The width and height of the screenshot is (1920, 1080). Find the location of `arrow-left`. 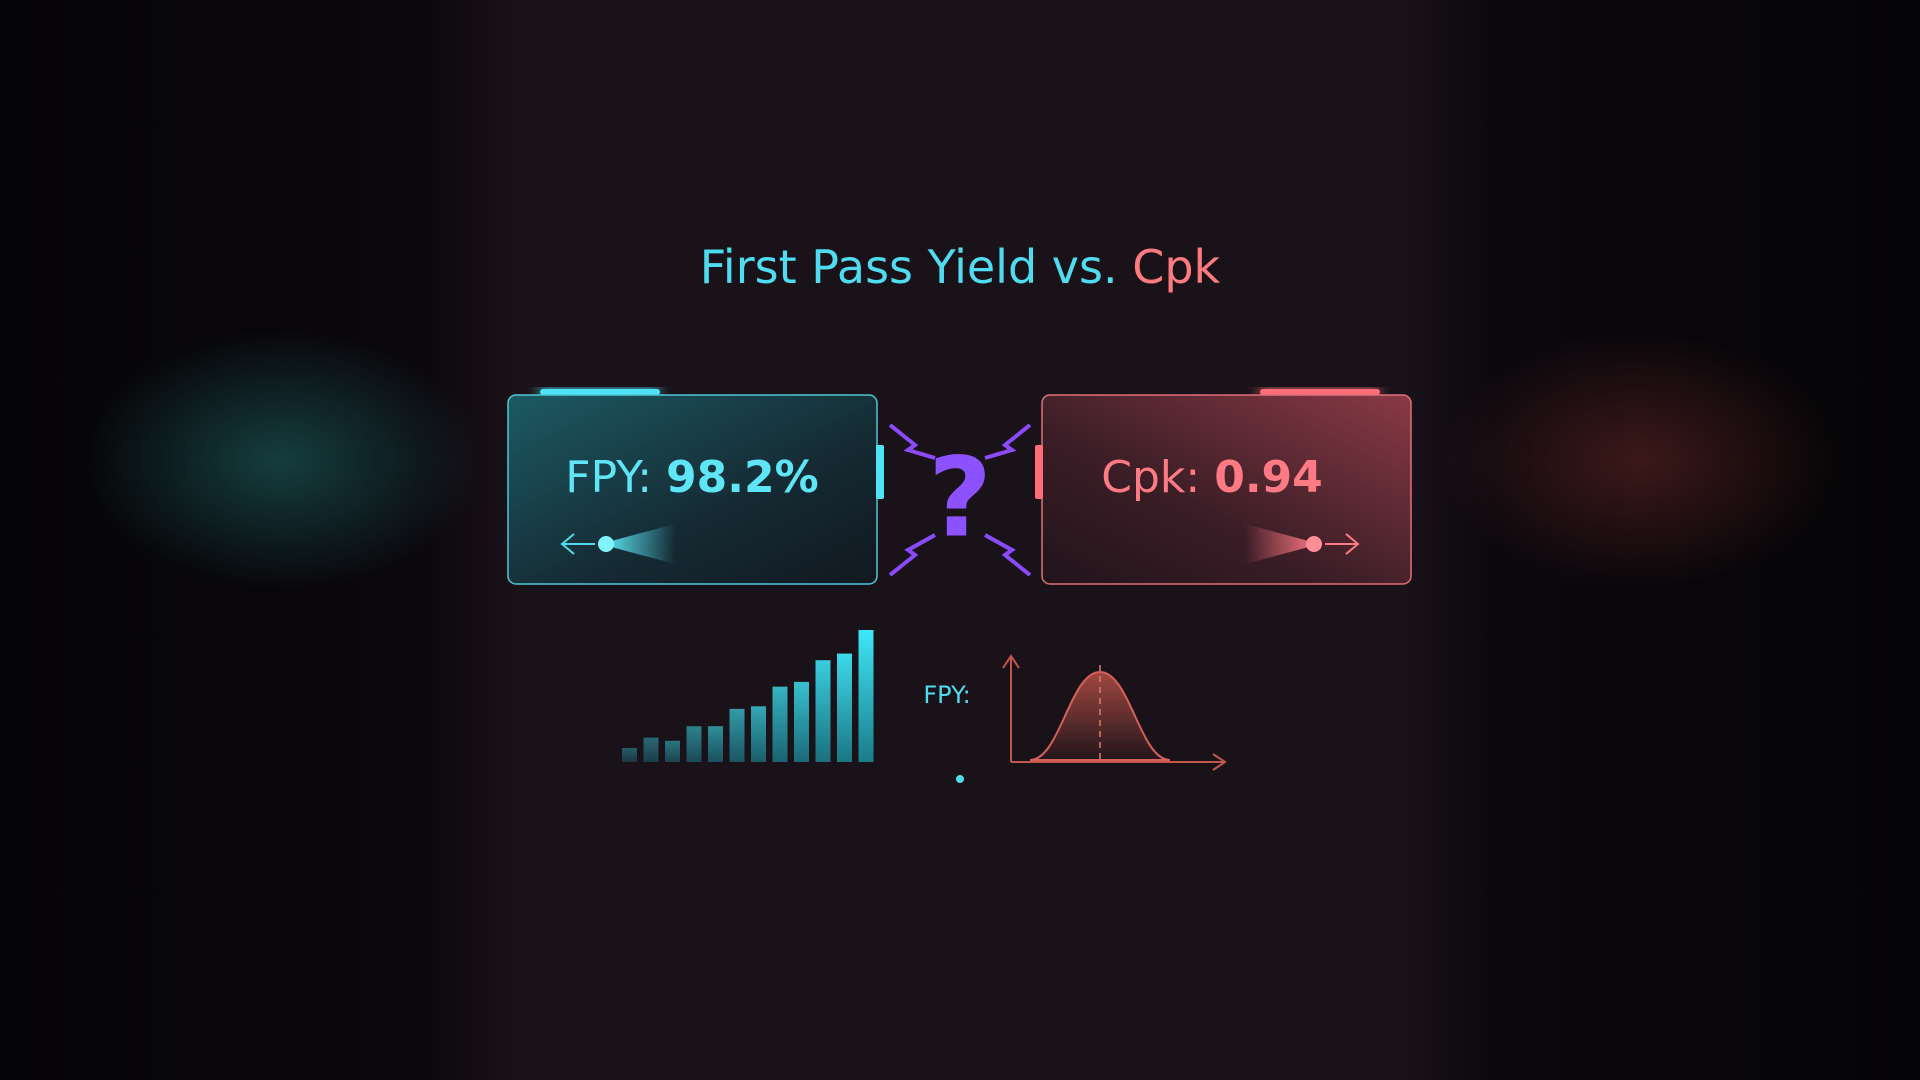

arrow-left is located at coordinates (577, 544).